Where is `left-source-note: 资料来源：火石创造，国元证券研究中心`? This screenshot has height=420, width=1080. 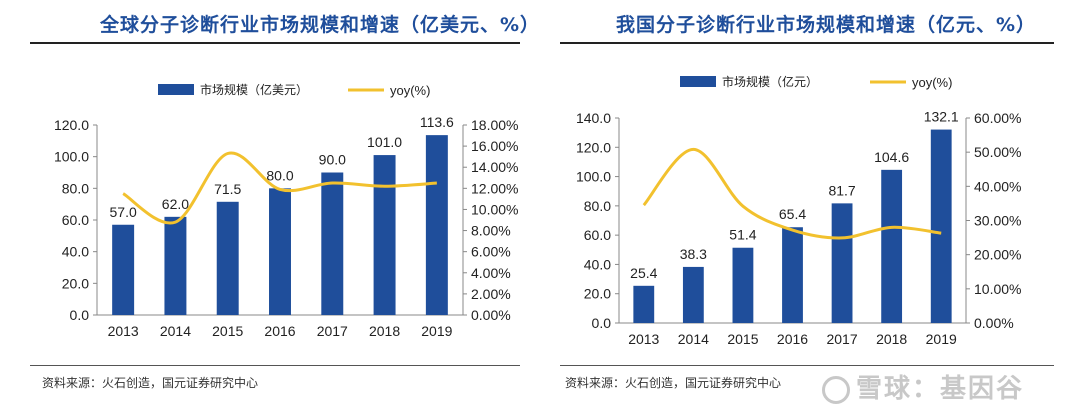
left-source-note: 资料来源：火石创造，国元证券研究中心 is located at coordinates (150, 383).